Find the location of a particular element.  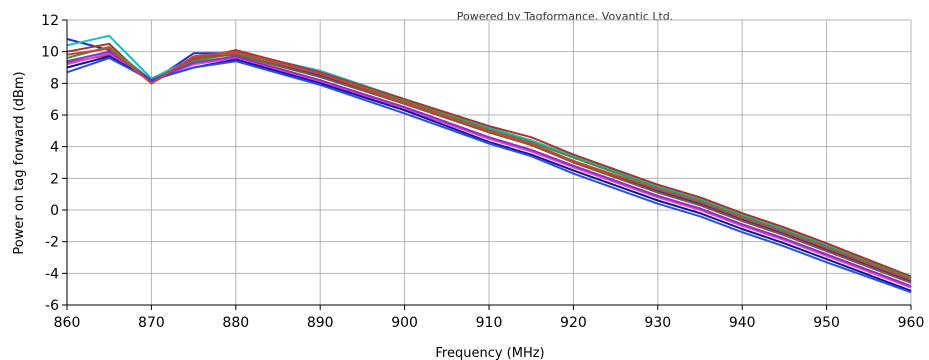

y-tick-label: -4 is located at coordinates (52, 274).